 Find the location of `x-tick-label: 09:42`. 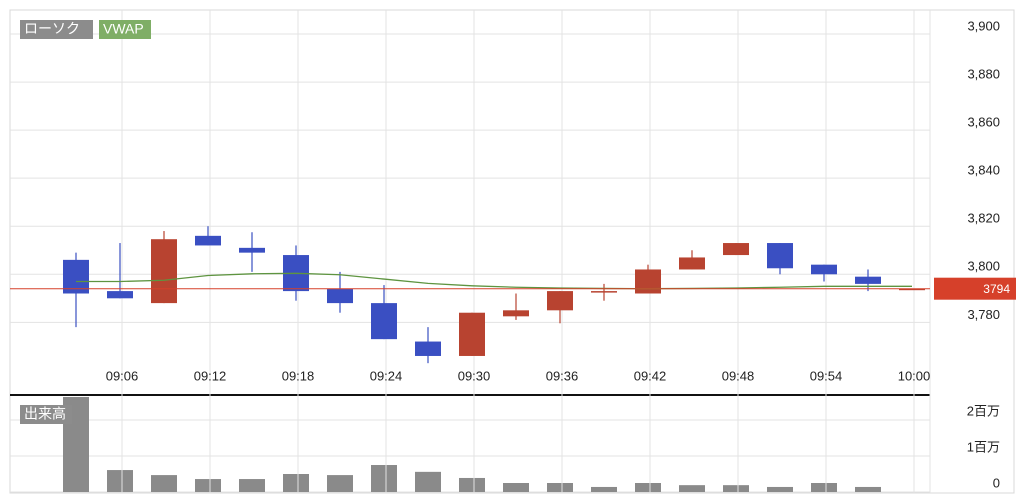

x-tick-label: 09:42 is located at coordinates (650, 375).